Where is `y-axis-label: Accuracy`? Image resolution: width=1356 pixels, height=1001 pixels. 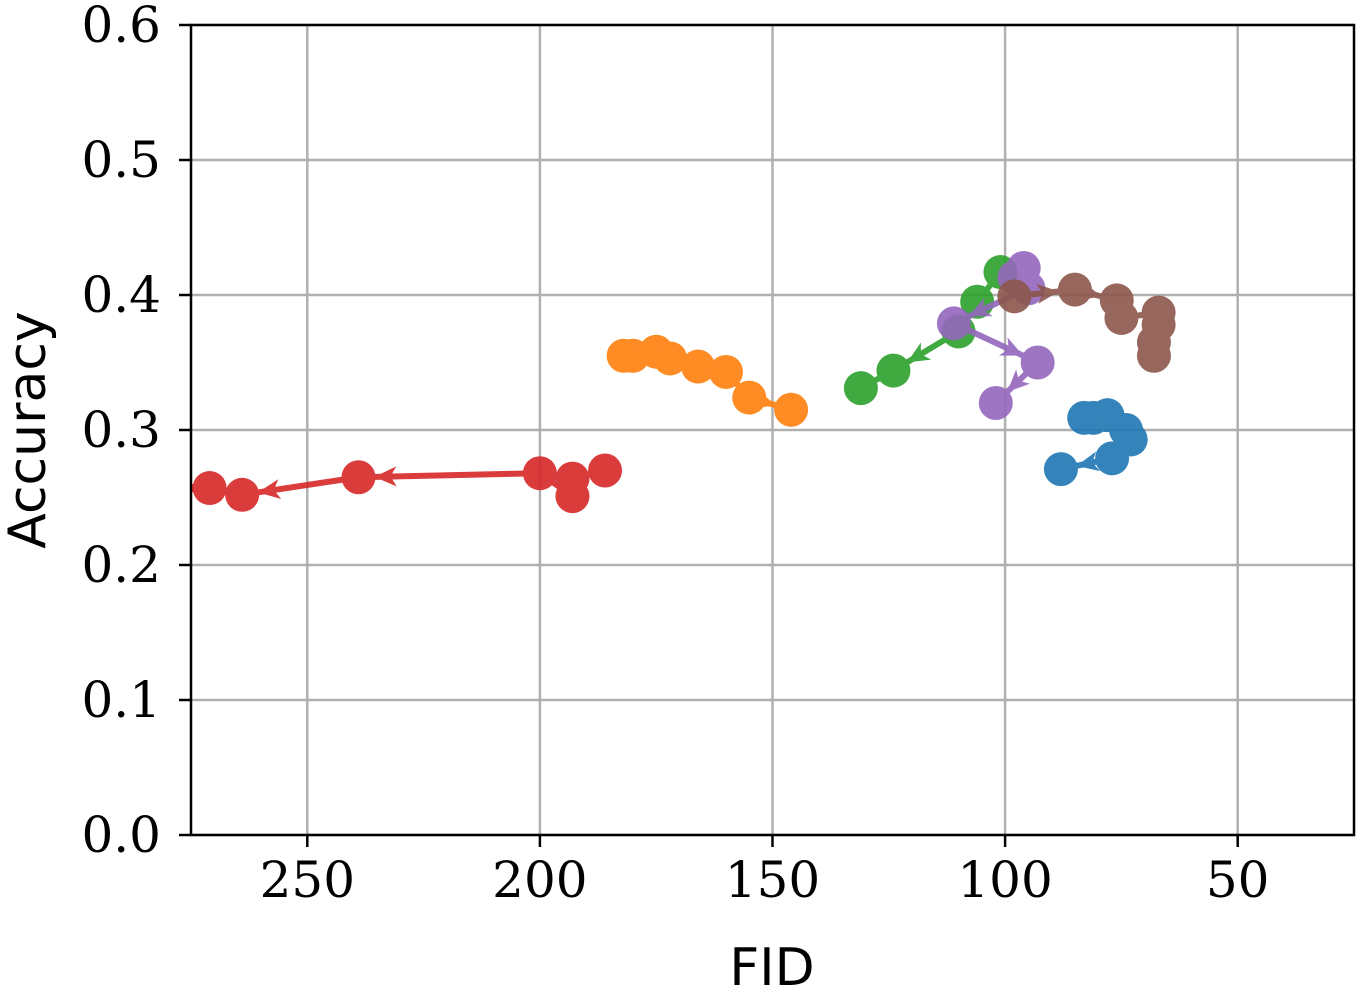
y-axis-label: Accuracy is located at coordinates (29, 429).